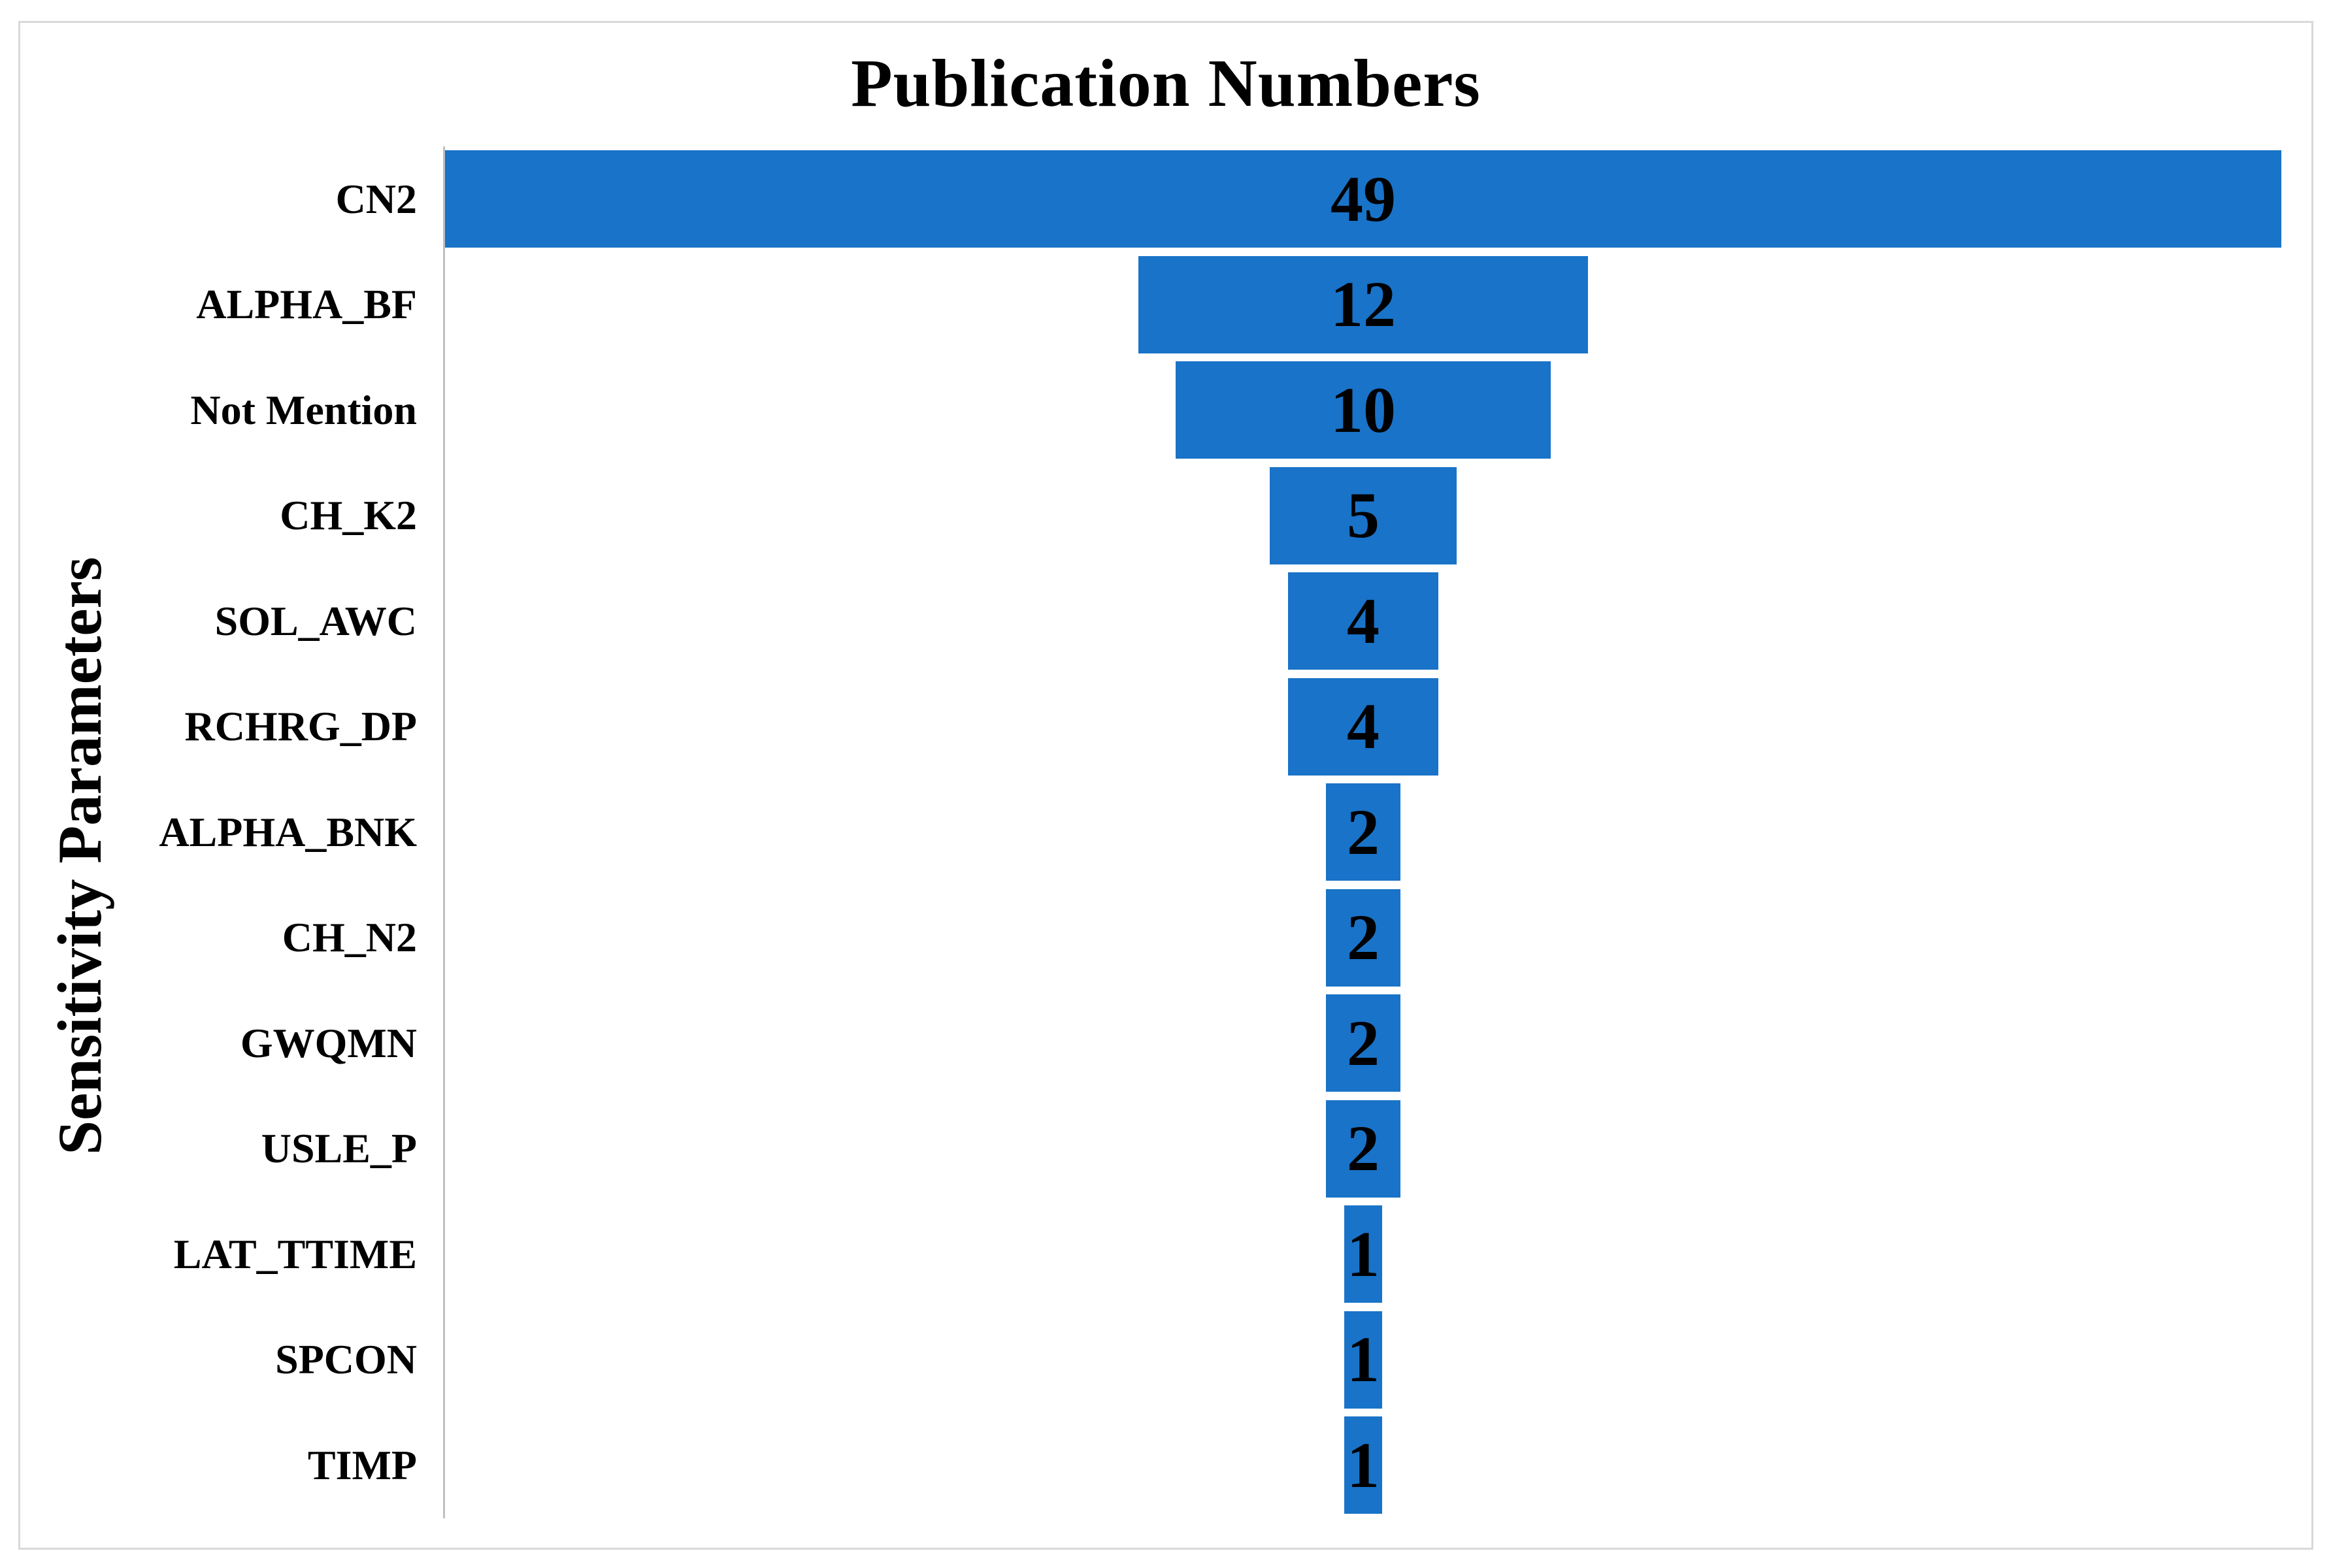 The width and height of the screenshot is (2331, 1568). I want to click on bar-CH_K2: 5, so click(1363, 515).